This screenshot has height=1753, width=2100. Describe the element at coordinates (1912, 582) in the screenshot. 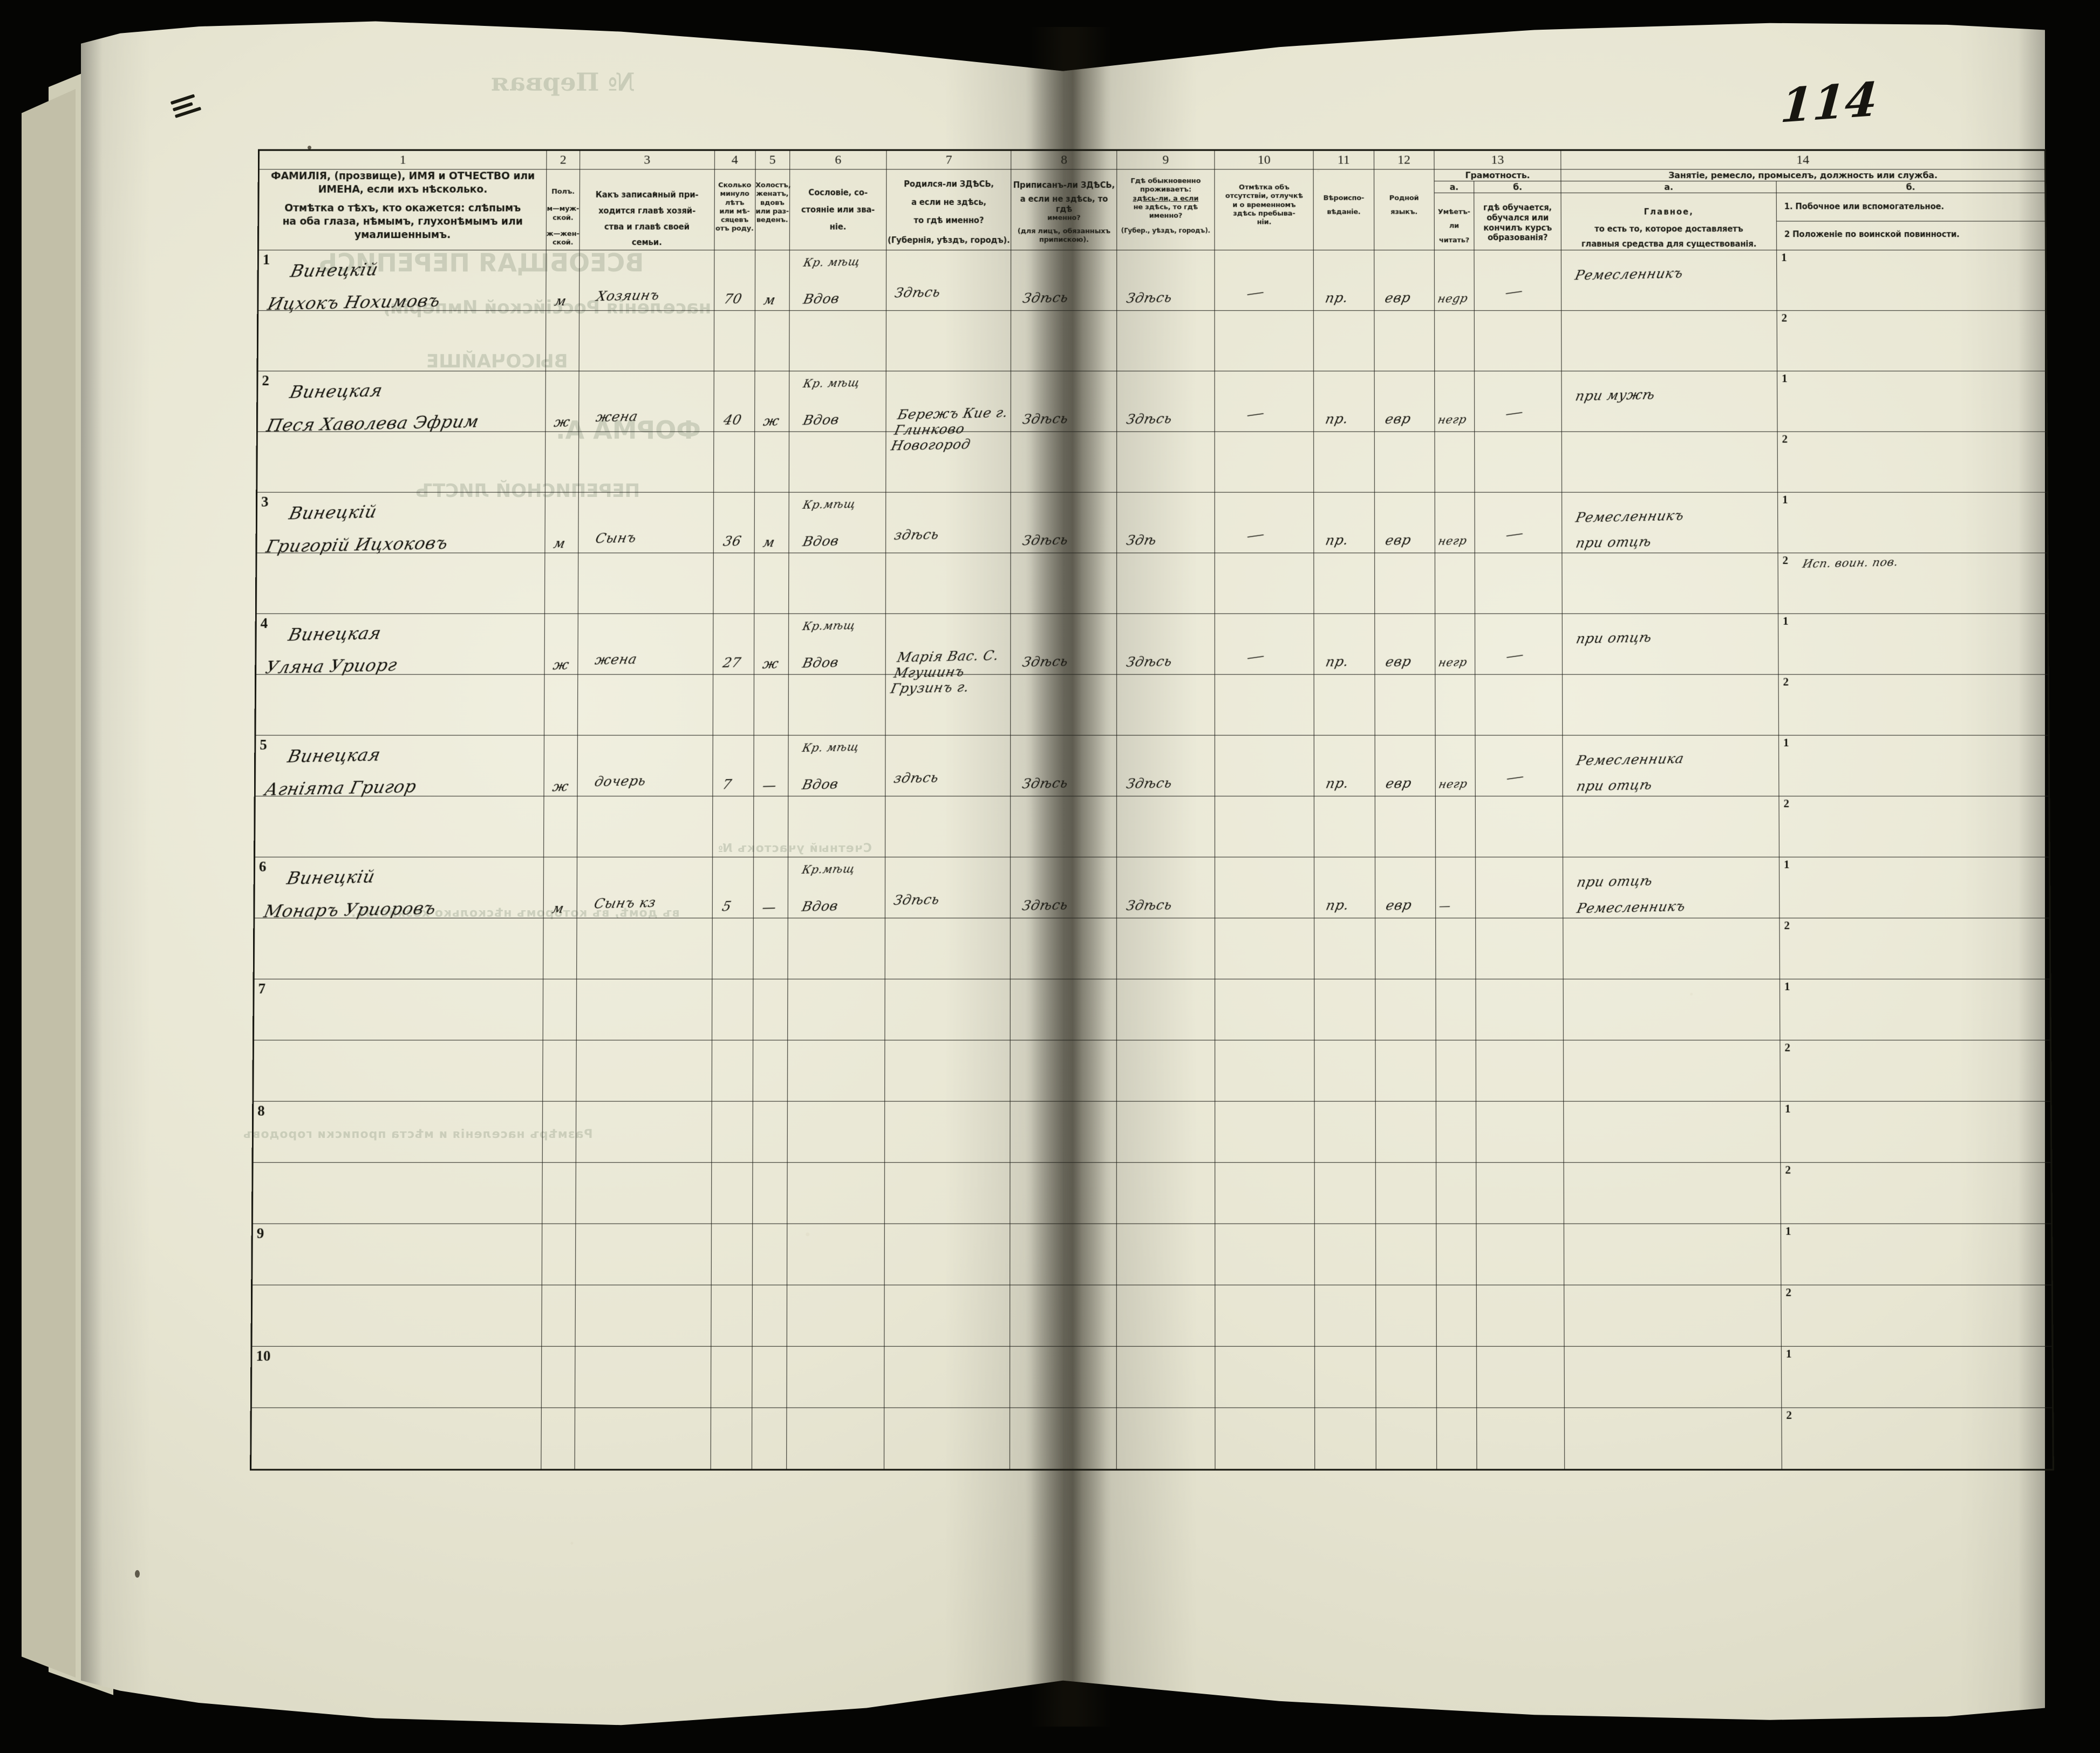

I see `cell-military: 2 Исп. воин. пов.` at that location.